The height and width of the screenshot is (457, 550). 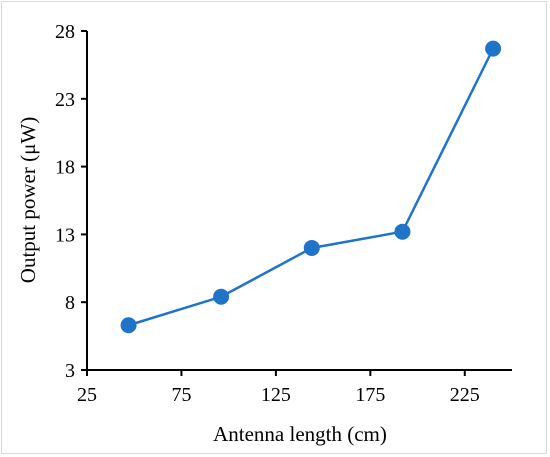 What do you see at coordinates (28, 200) in the screenshot?
I see `y-axis-title: Output power (μW)` at bounding box center [28, 200].